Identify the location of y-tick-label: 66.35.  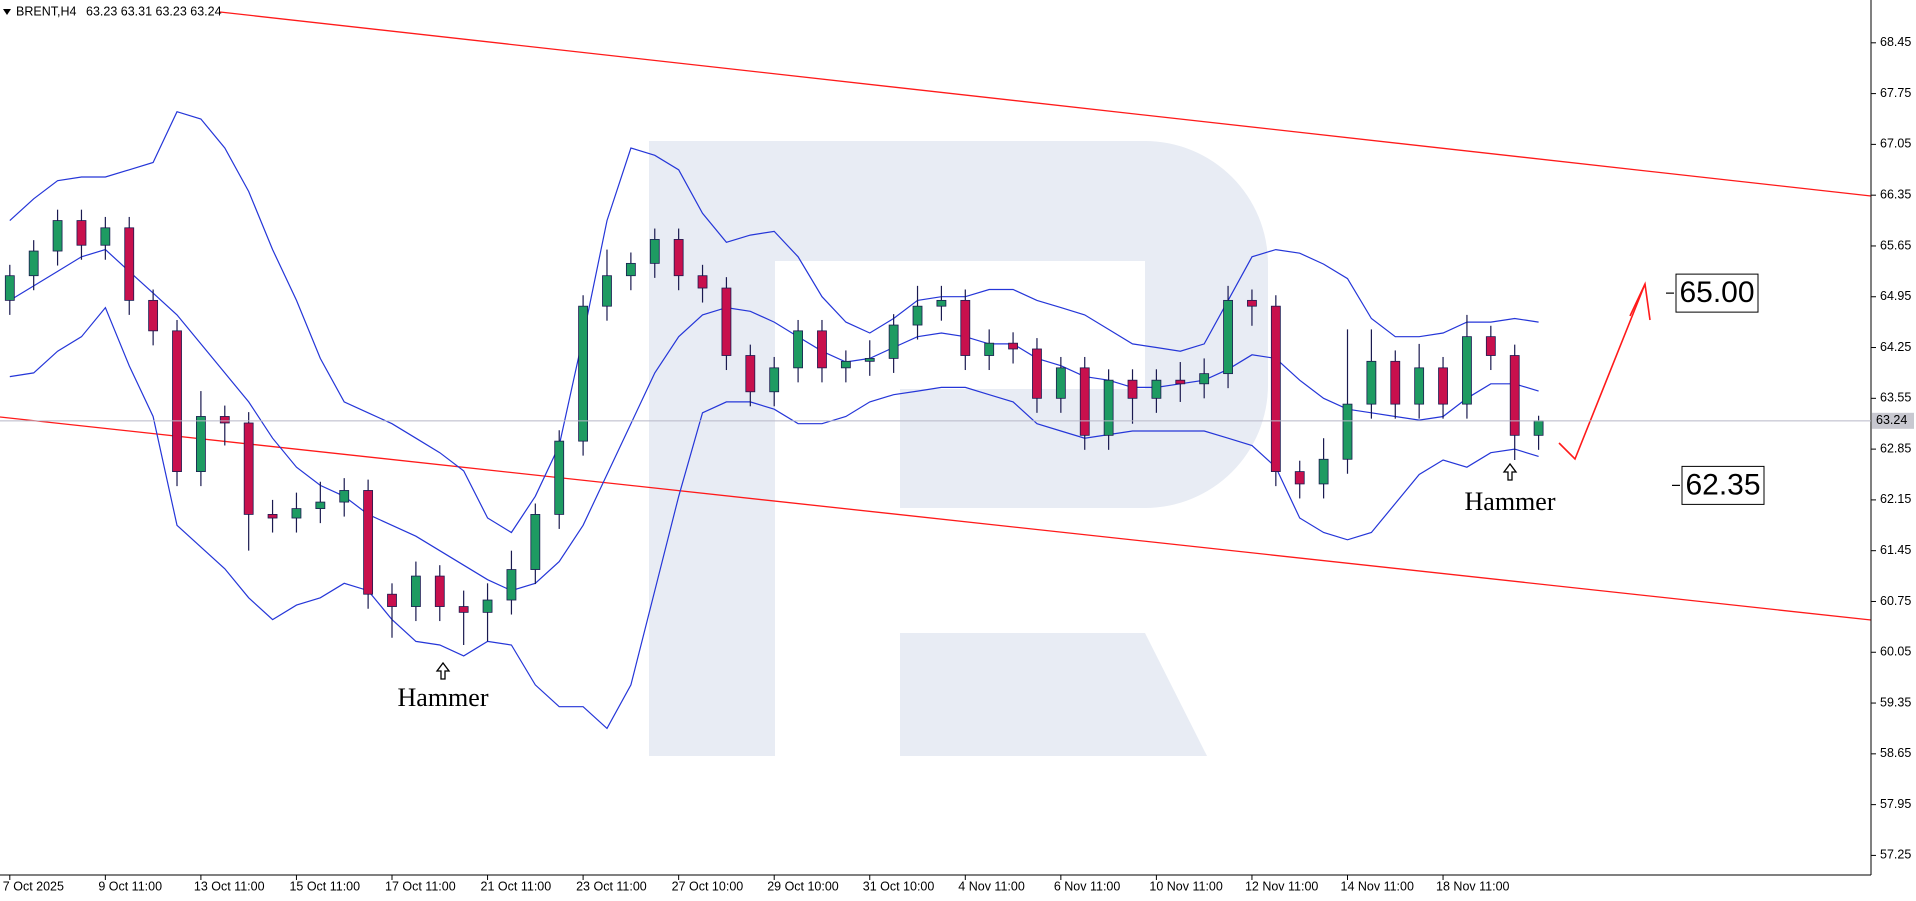
(1895, 194).